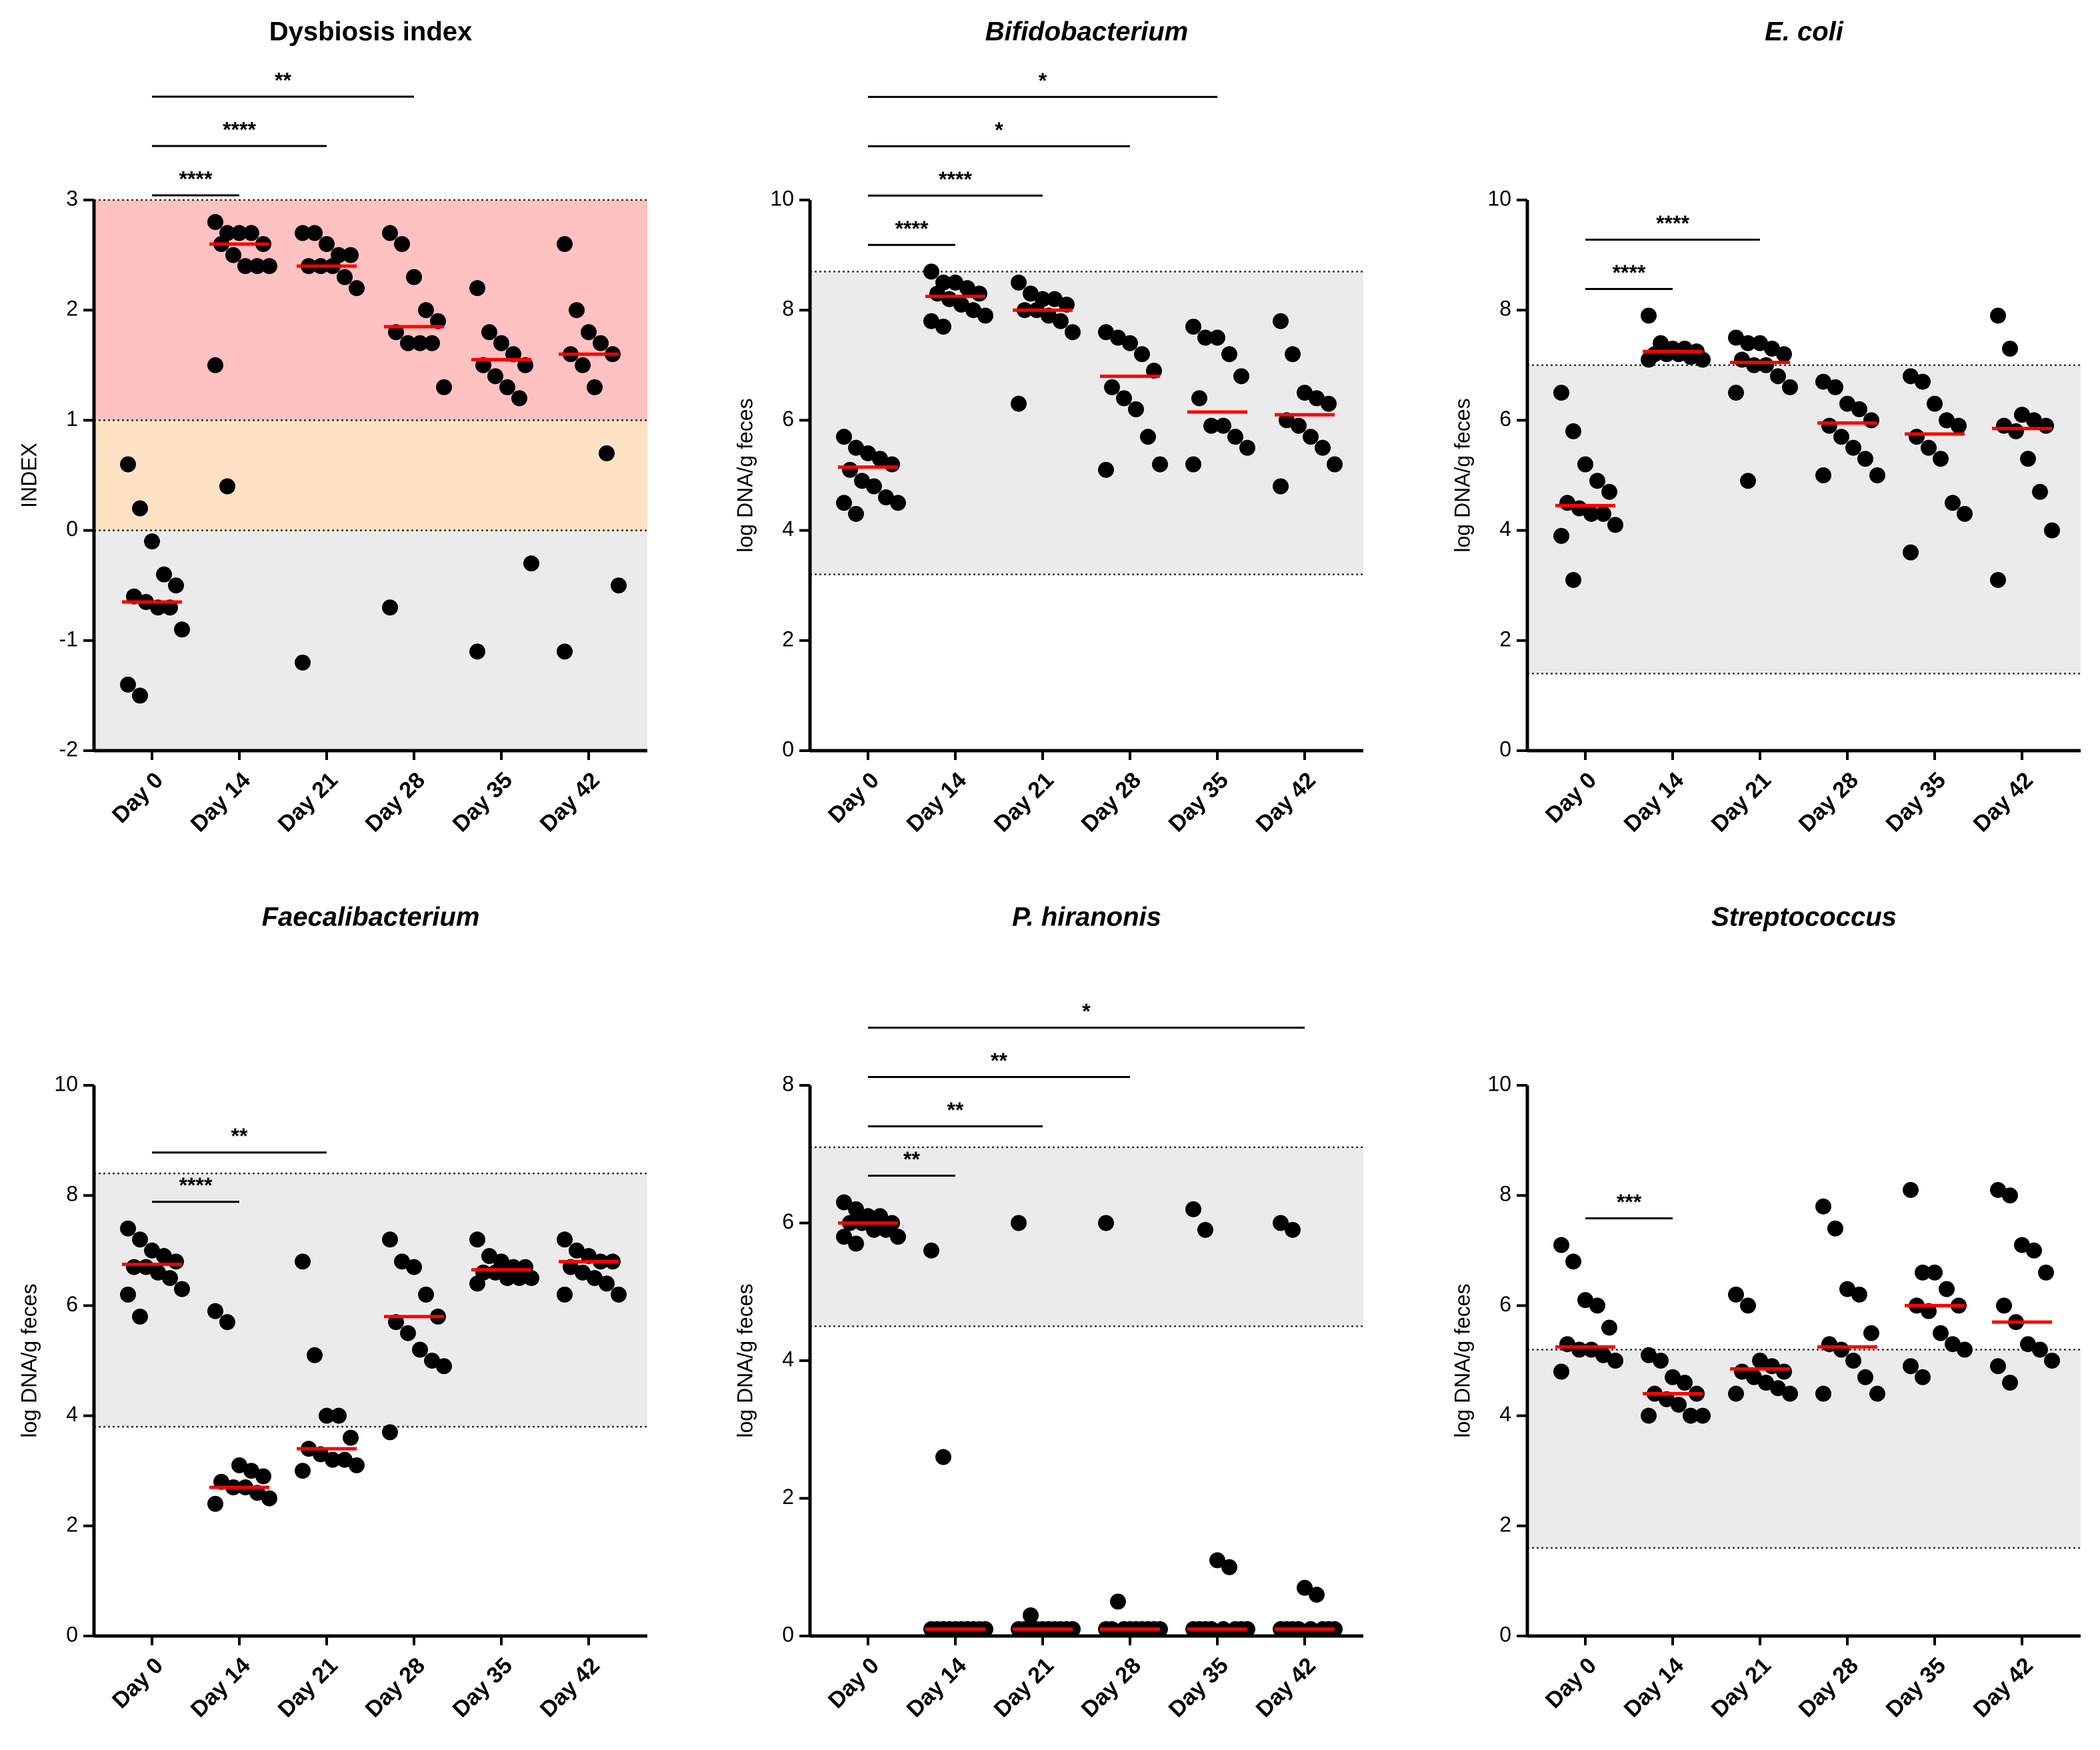 The height and width of the screenshot is (1750, 2100). I want to click on x-tick-label: Day 28, so click(1111, 1687).